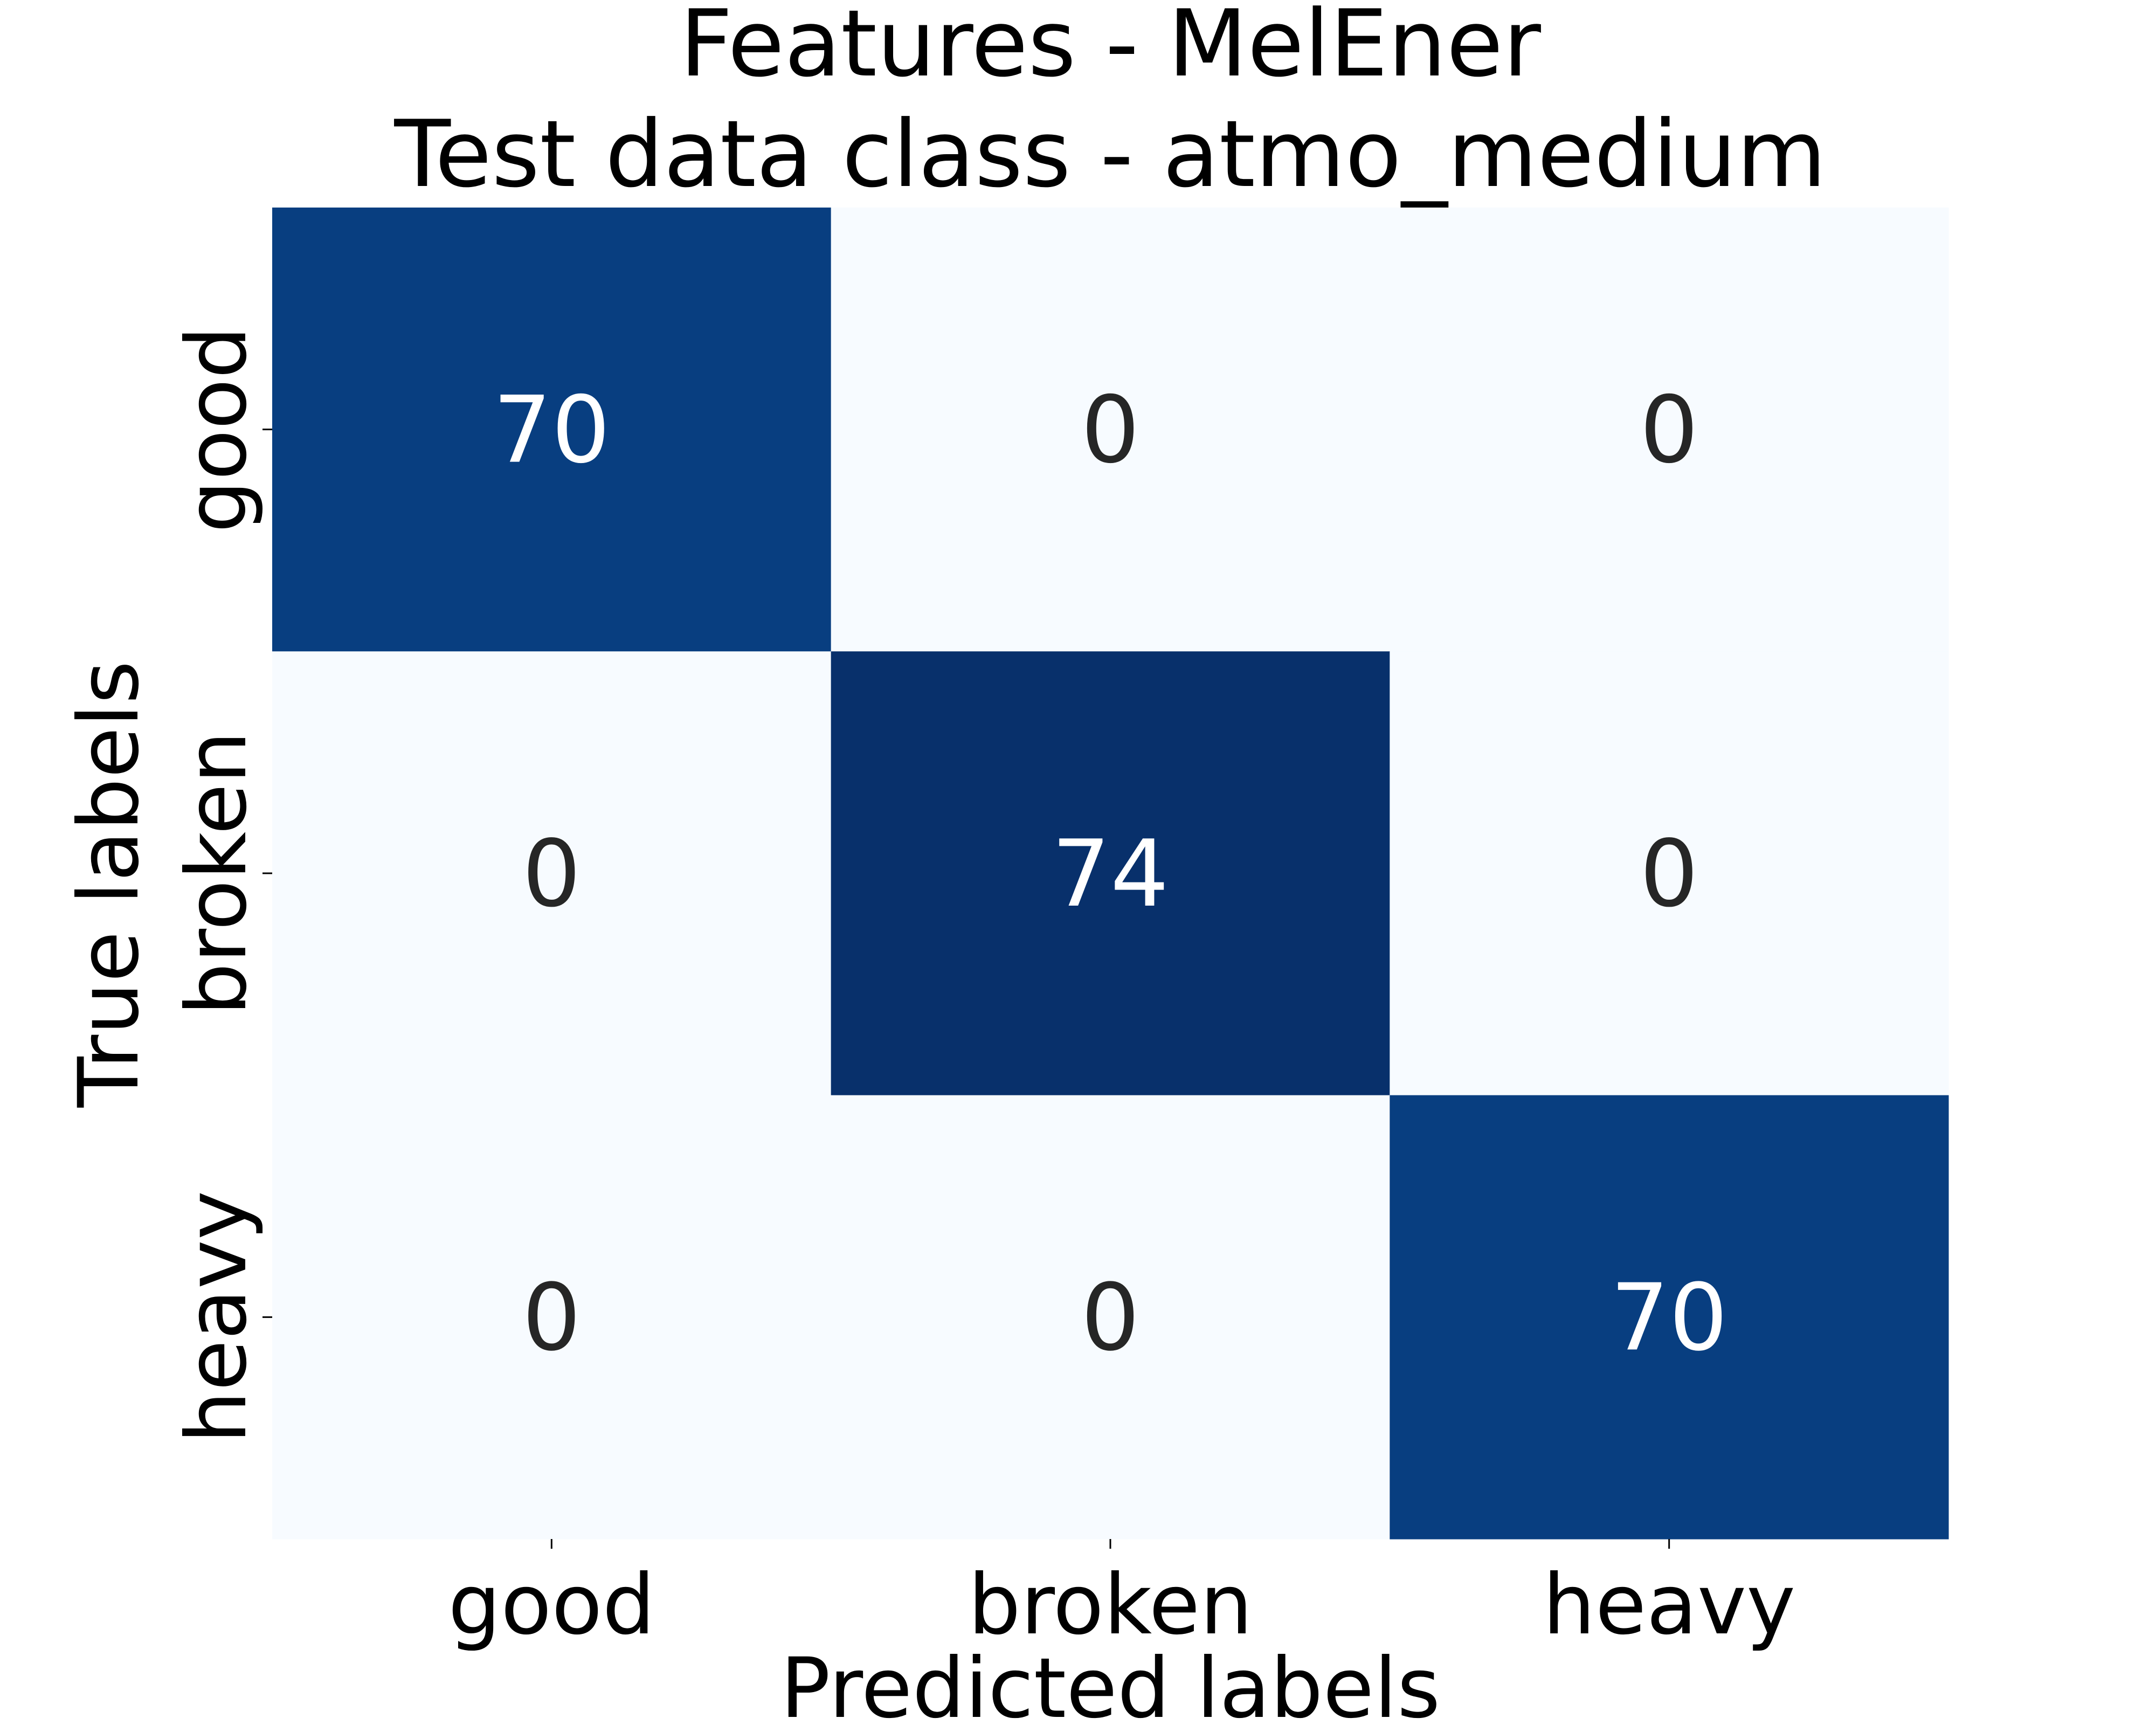  Describe the element at coordinates (1110, 1682) in the screenshot. I see `x-axis-label: Predicted labels` at that location.